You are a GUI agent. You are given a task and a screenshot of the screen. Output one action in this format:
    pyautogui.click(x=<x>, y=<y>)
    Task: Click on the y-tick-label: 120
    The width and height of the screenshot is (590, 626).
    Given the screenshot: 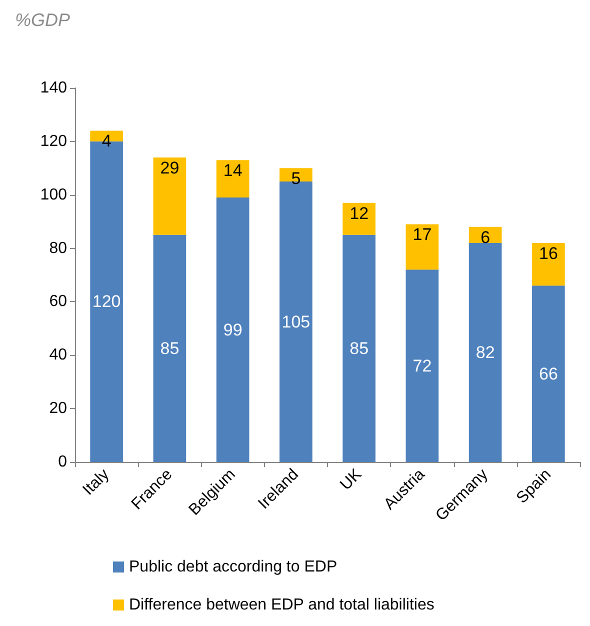 What is the action you would take?
    pyautogui.click(x=54, y=141)
    